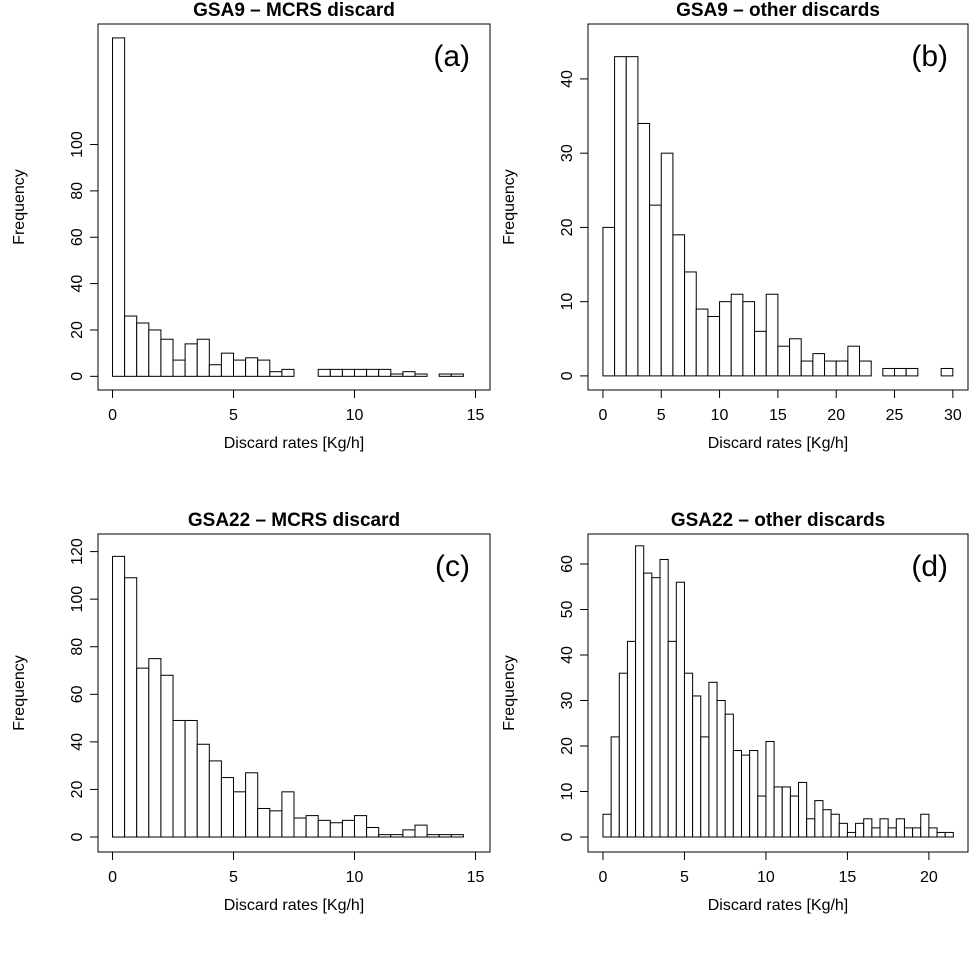  What do you see at coordinates (476, 877) in the screenshot?
I see `x-tick-label: 15` at bounding box center [476, 877].